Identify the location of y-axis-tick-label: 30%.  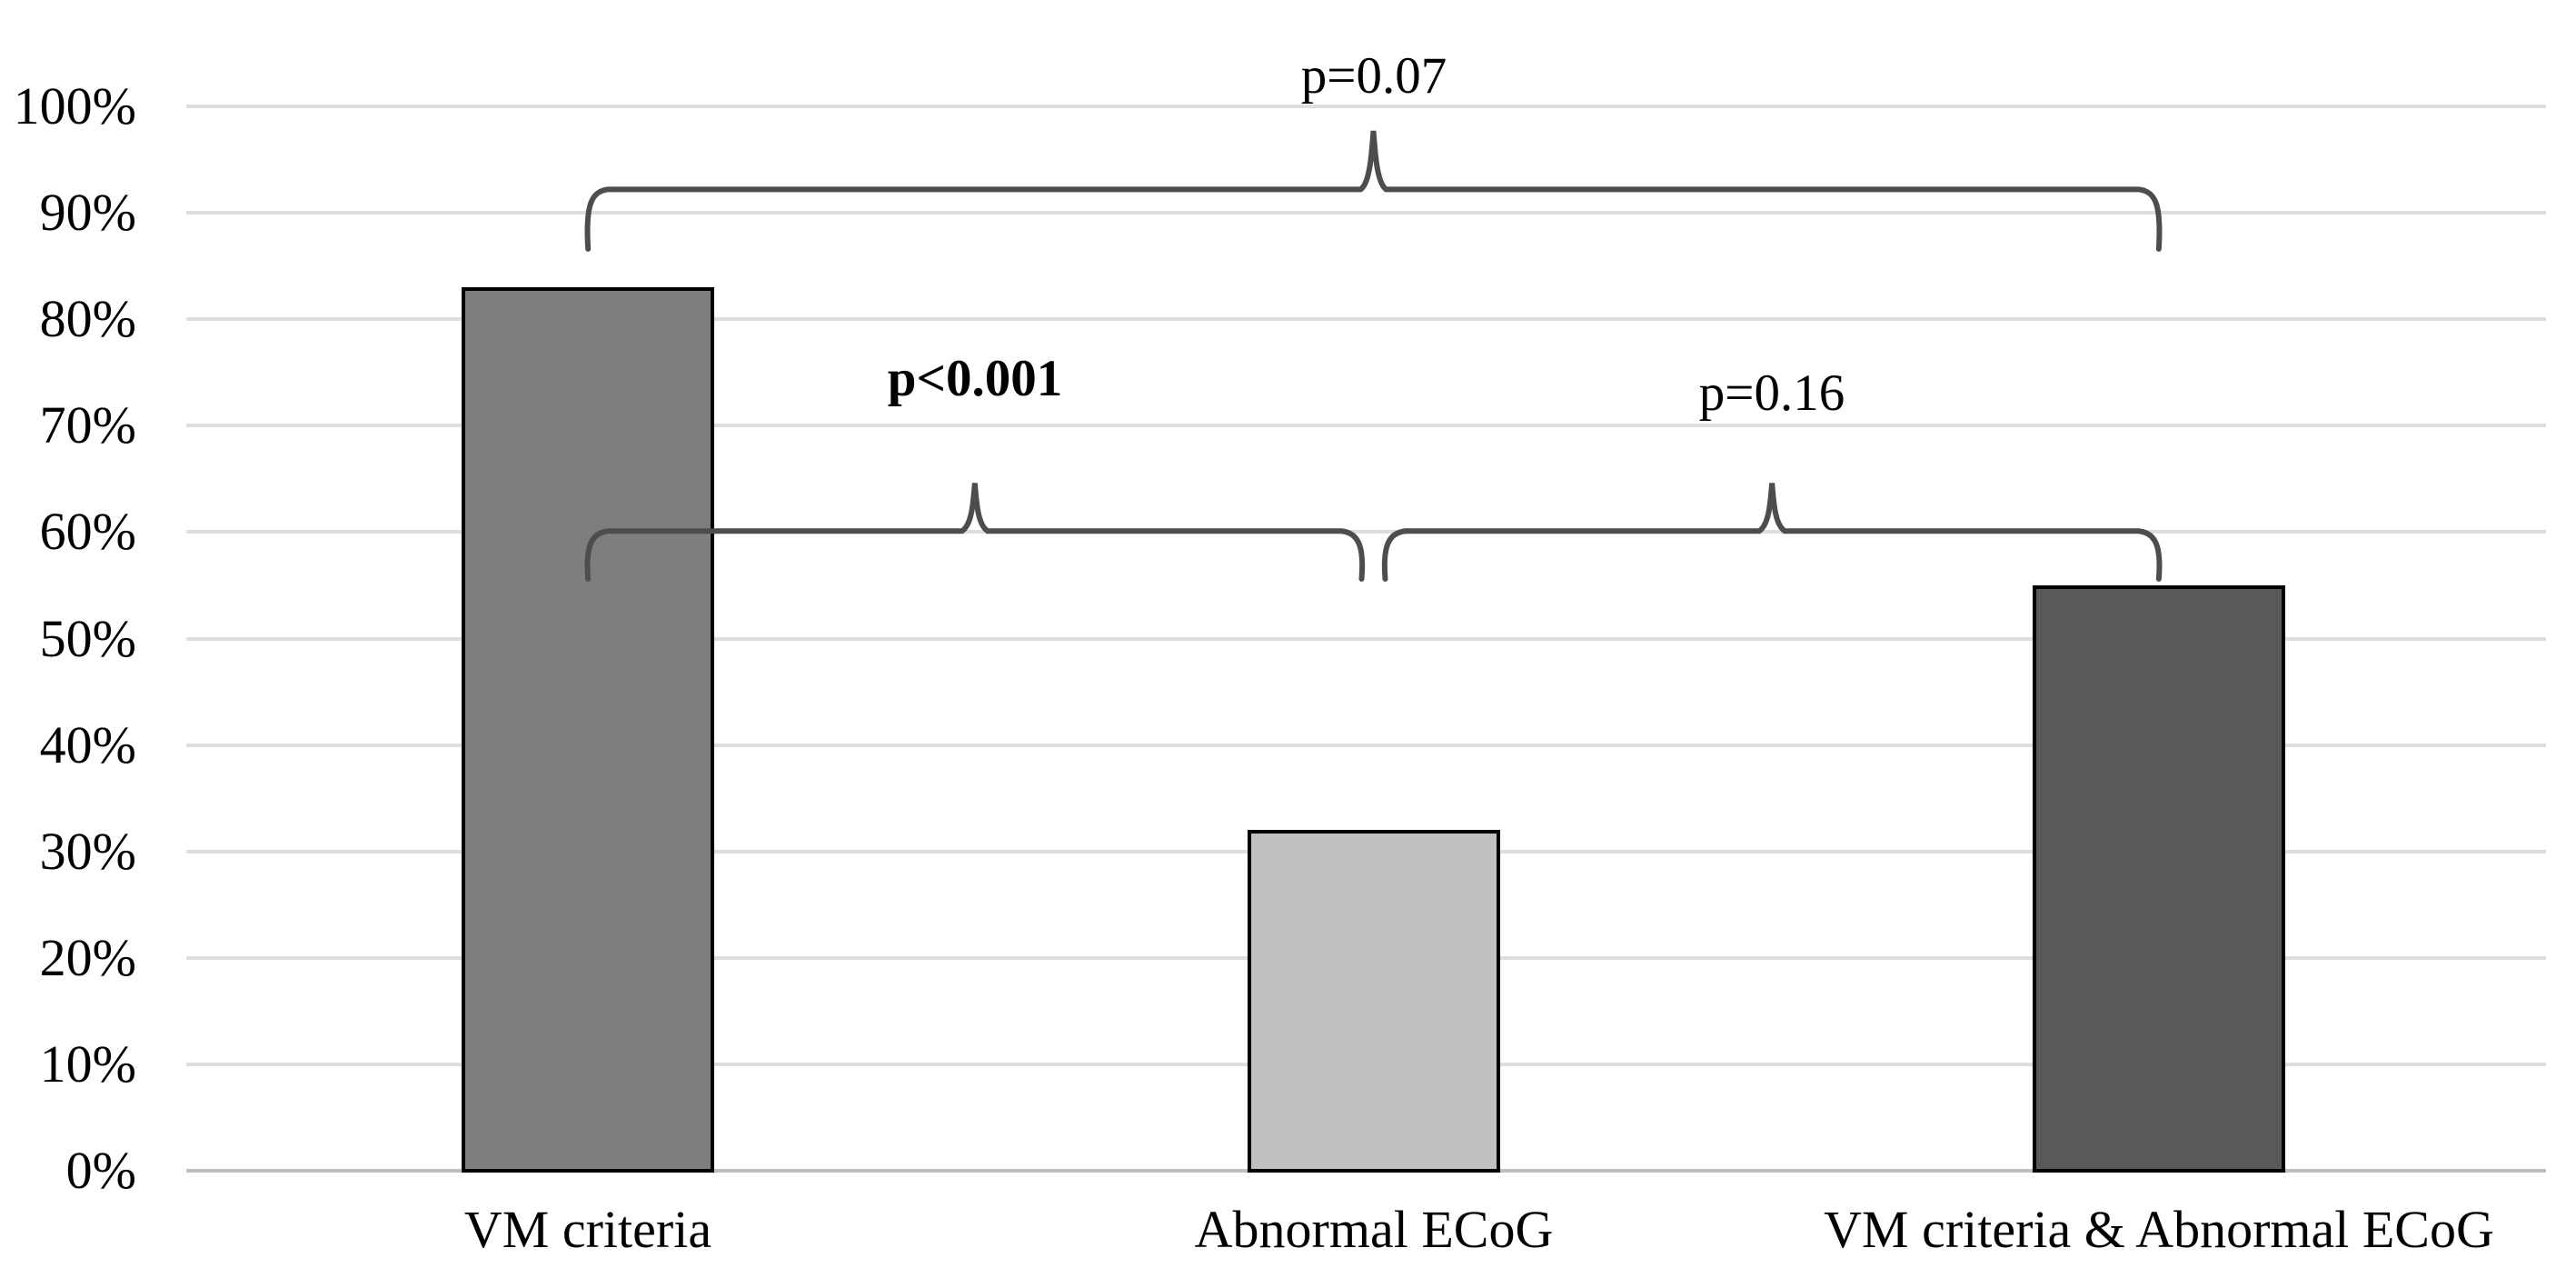
(88, 851).